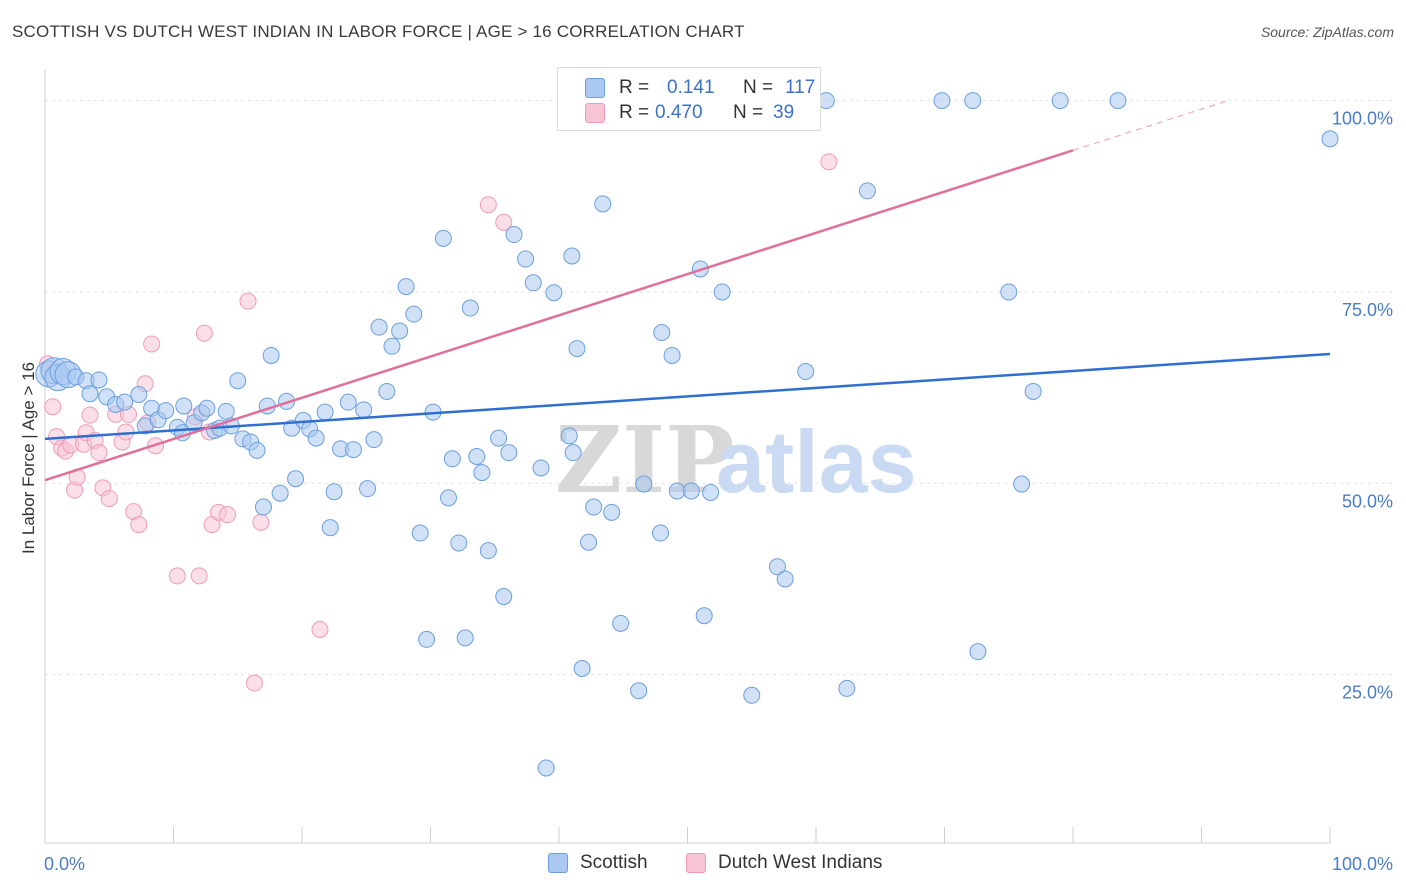 The width and height of the screenshot is (1406, 892). I want to click on legend-swatch-pink, so click(595, 113).